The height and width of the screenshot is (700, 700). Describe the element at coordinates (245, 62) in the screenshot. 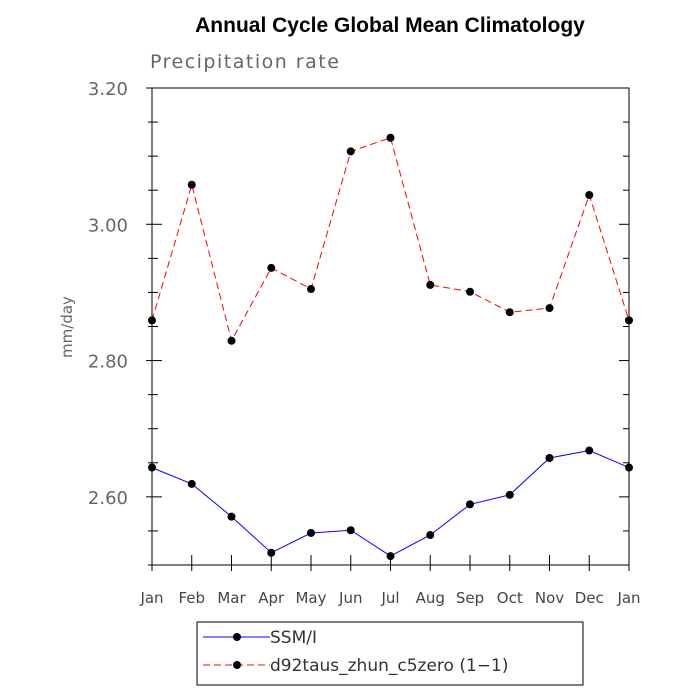

I see `chart-subtitle: Precipitation rate` at that location.